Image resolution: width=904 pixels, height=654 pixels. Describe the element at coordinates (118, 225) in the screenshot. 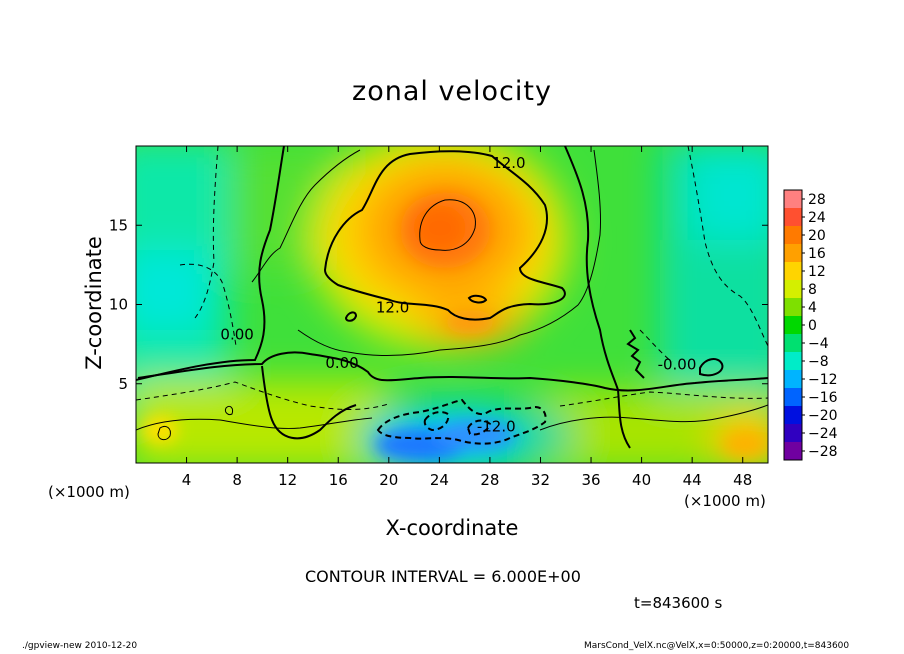

I see `y-tick-label: 15` at that location.